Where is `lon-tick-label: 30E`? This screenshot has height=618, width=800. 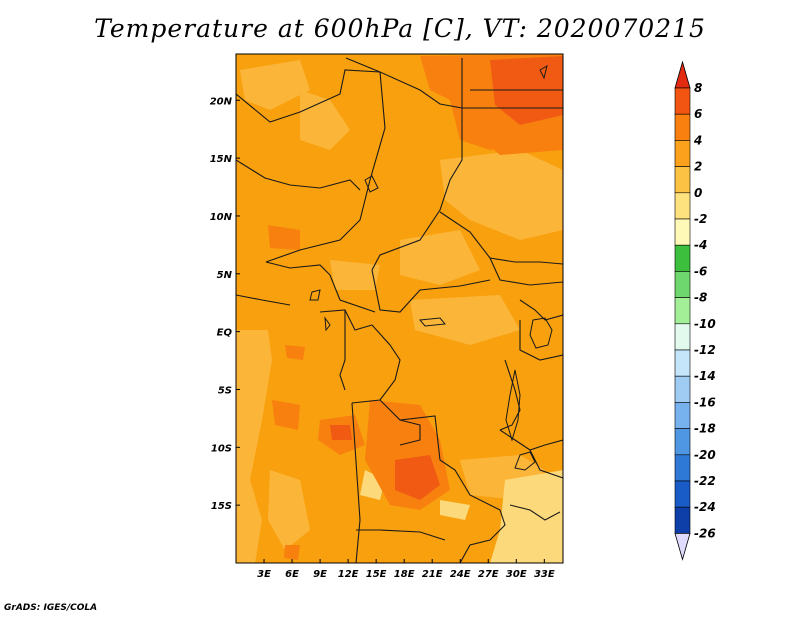
lon-tick-label: 30E is located at coordinates (516, 574).